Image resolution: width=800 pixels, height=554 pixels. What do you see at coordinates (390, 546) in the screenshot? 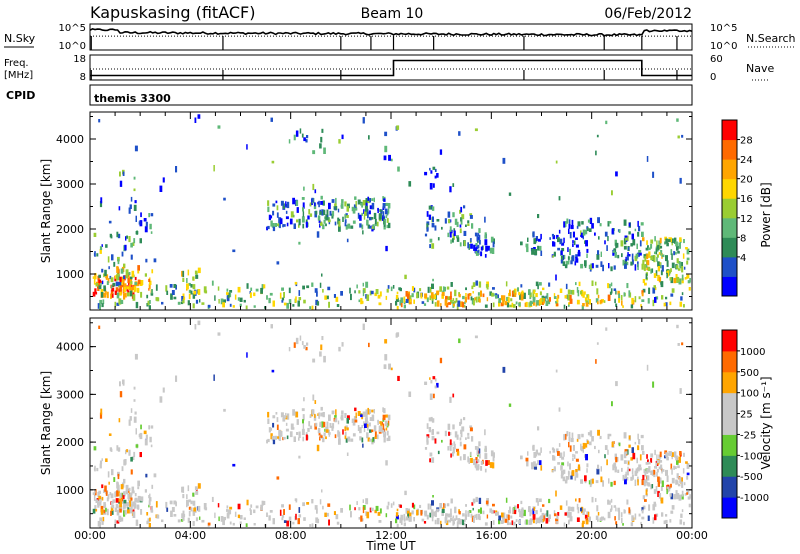
I see `x-axis-label: Time UT` at bounding box center [390, 546].